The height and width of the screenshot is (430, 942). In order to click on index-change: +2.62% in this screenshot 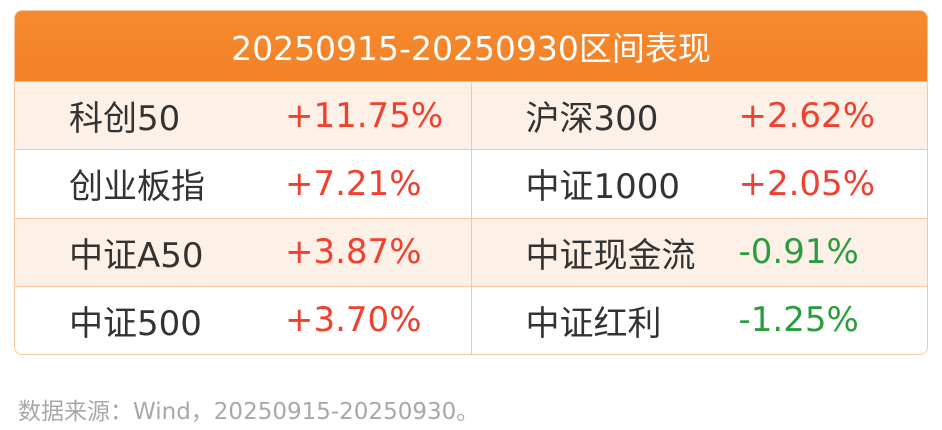, I will do `click(807, 115)`.